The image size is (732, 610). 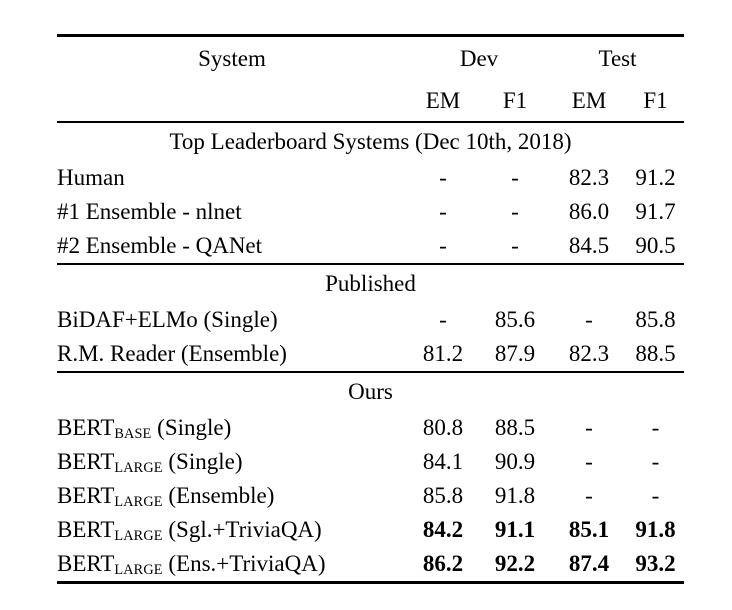 What do you see at coordinates (656, 102) in the screenshot?
I see `test-f1-header: F1` at bounding box center [656, 102].